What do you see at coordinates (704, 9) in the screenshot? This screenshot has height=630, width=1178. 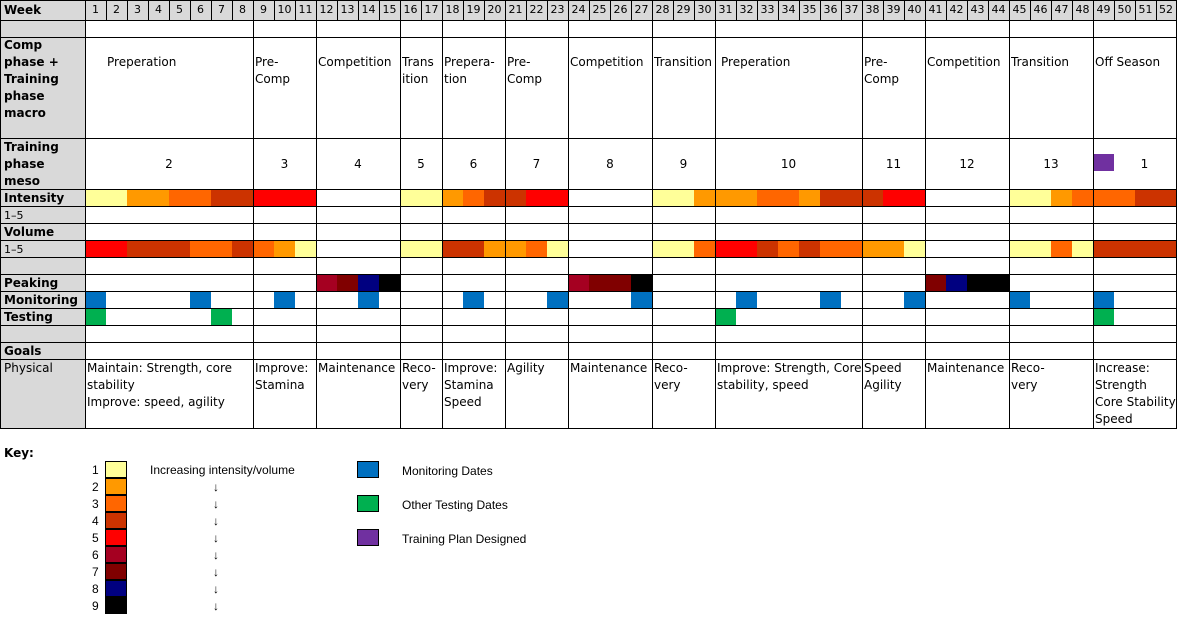 I see `week-number: 30` at bounding box center [704, 9].